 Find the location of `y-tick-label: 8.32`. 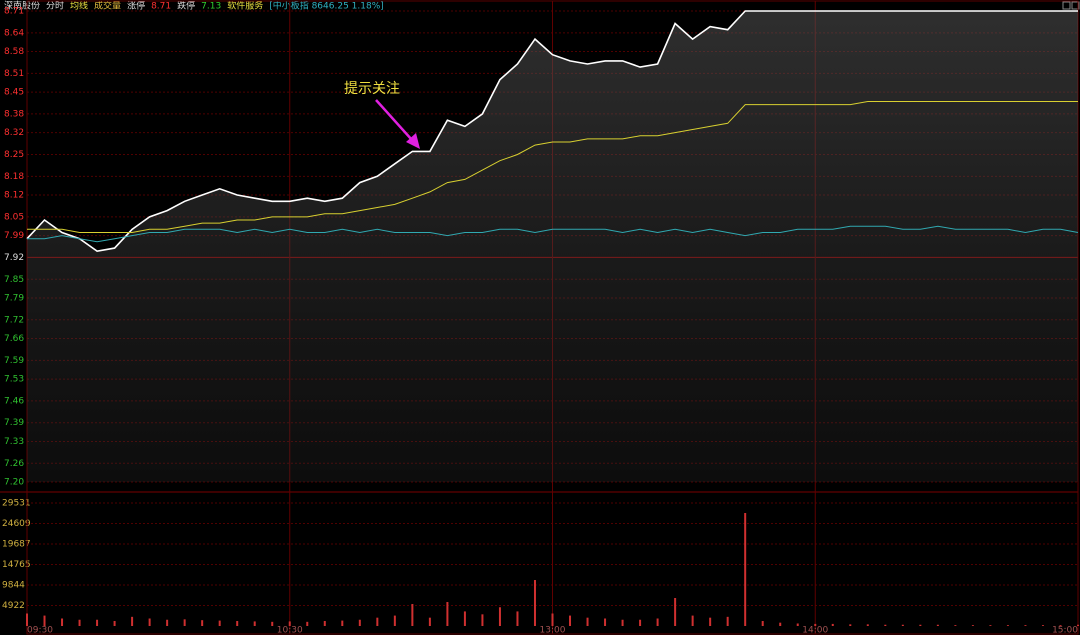

y-tick-label: 8.32 is located at coordinates (14, 133).